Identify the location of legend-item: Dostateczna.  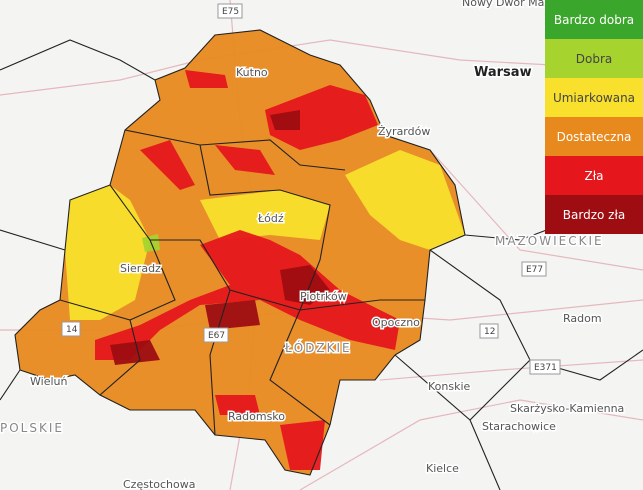
(594, 136).